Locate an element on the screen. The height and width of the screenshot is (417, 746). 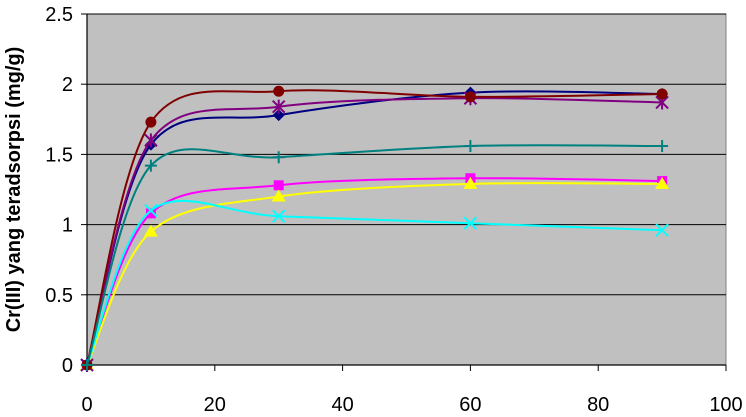
x-tick-label: 40 is located at coordinates (342, 405).